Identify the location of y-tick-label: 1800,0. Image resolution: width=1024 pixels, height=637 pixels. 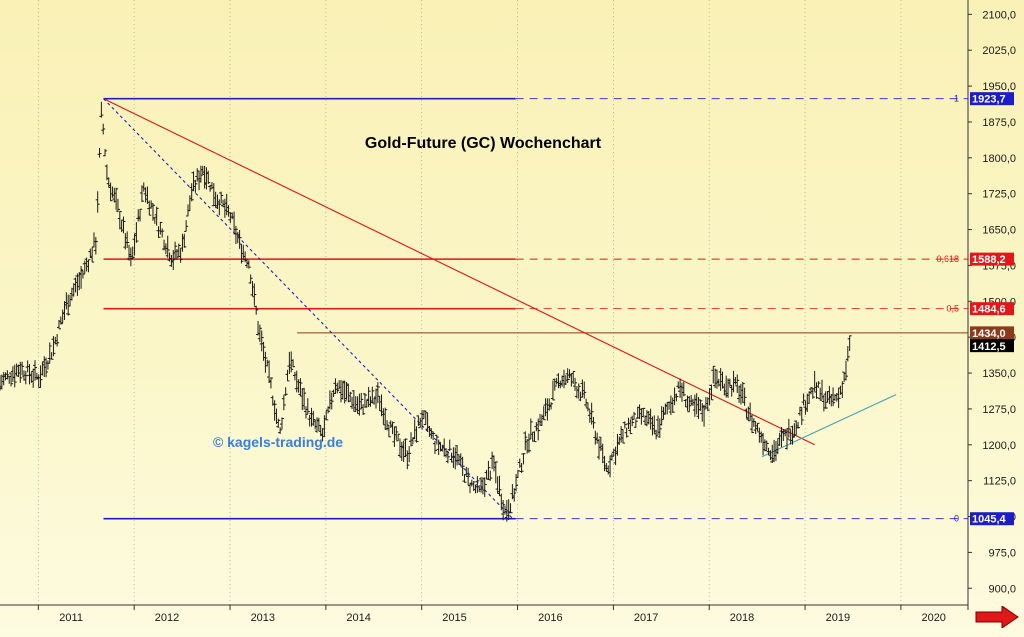
(999, 159).